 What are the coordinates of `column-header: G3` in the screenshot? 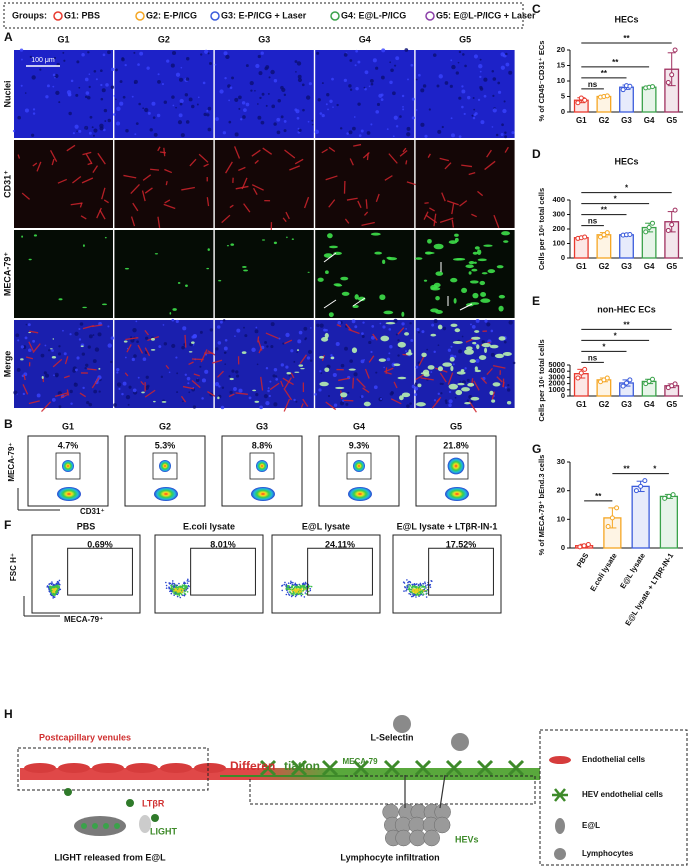 It's located at (264, 39).